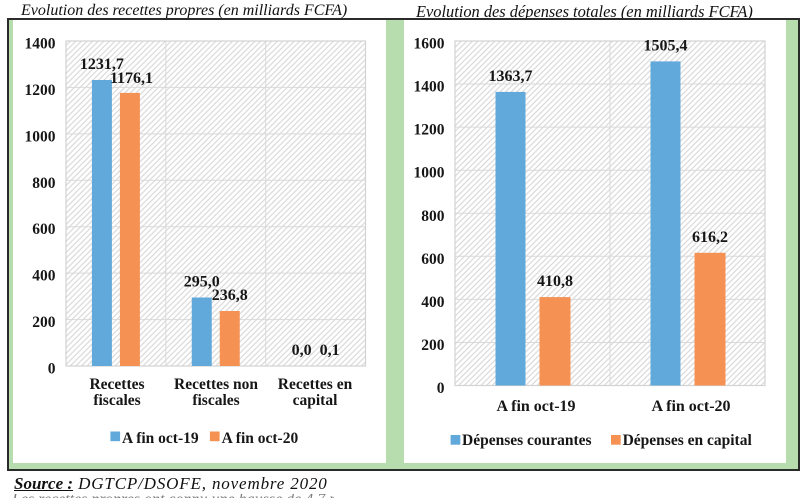 This screenshot has width=800, height=498. I want to click on svg-text: Recettes non, so click(216, 384).